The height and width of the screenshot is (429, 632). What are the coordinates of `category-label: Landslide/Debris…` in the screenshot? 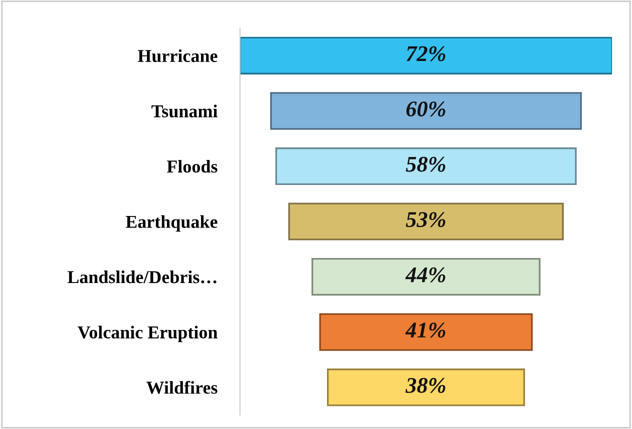 It's located at (142, 277).